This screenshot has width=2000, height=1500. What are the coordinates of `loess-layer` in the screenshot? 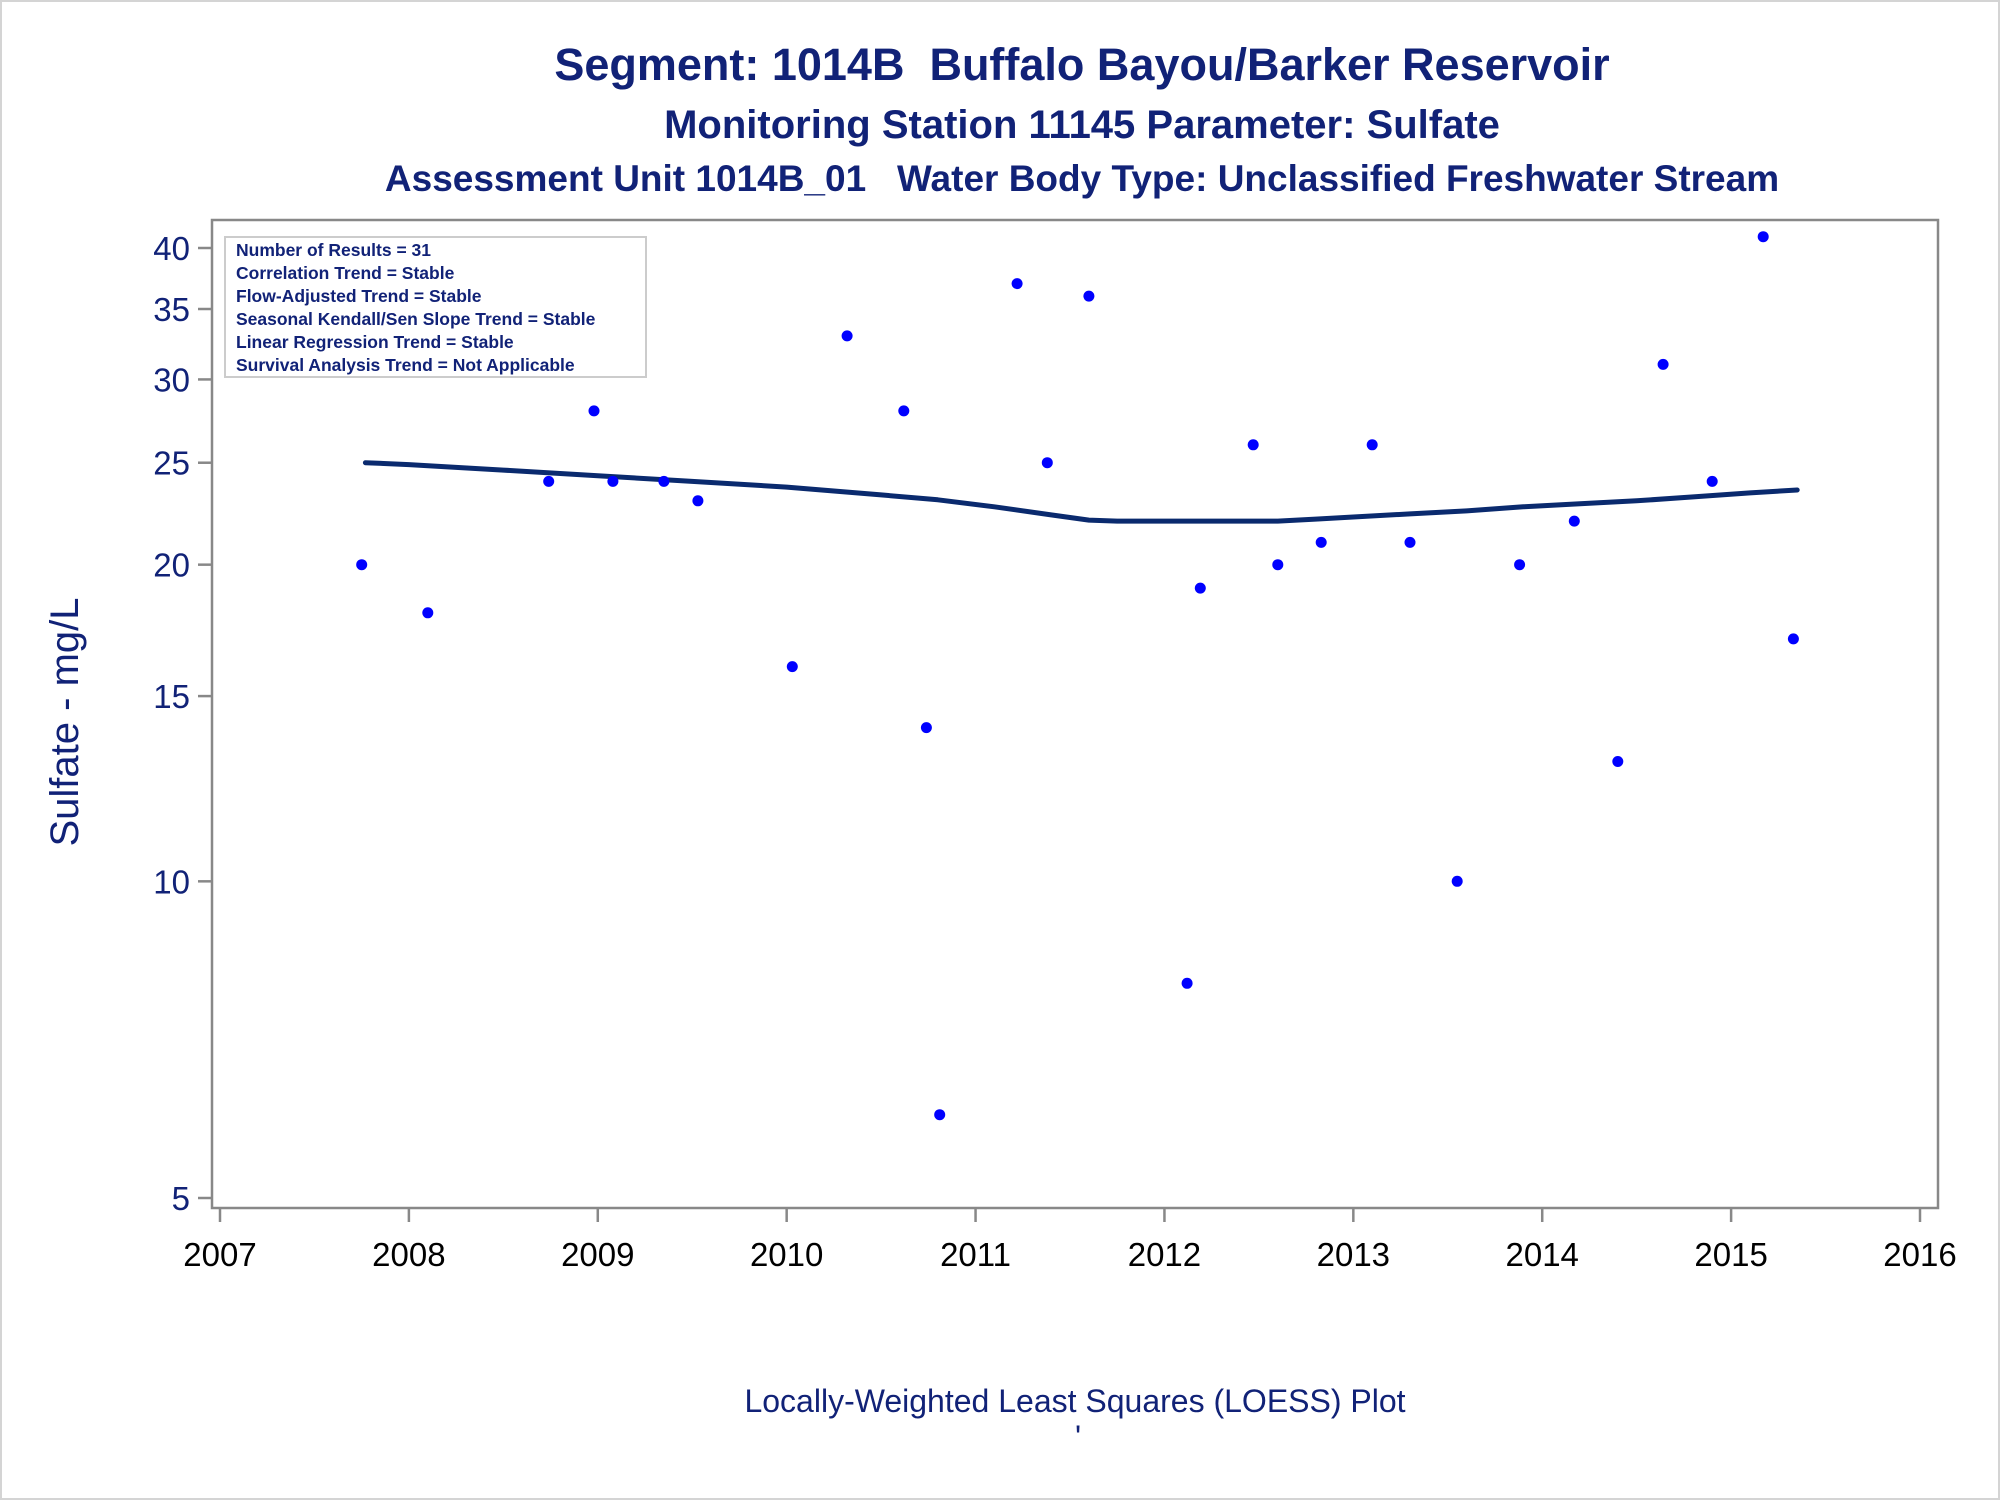 It's located at (1081, 492).